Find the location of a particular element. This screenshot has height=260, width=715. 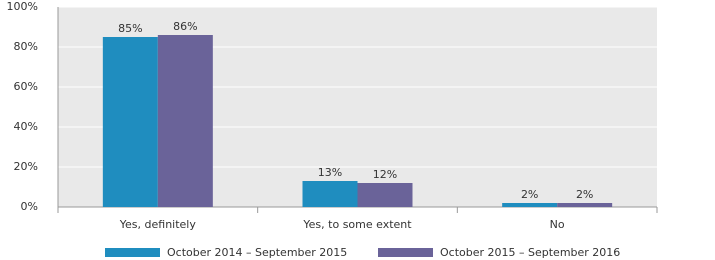

x-tick-label: No is located at coordinates (557, 224).